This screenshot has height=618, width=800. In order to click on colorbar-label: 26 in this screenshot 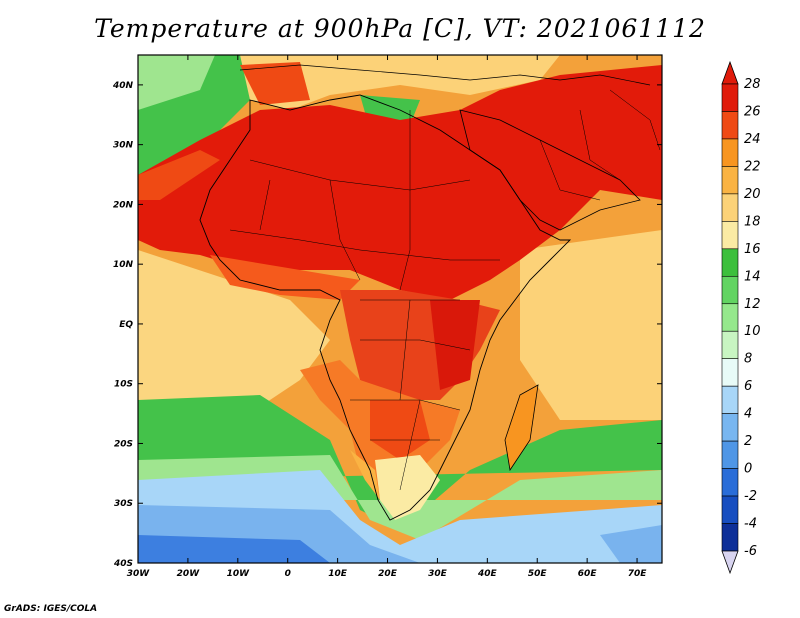, I will do `click(752, 111)`.